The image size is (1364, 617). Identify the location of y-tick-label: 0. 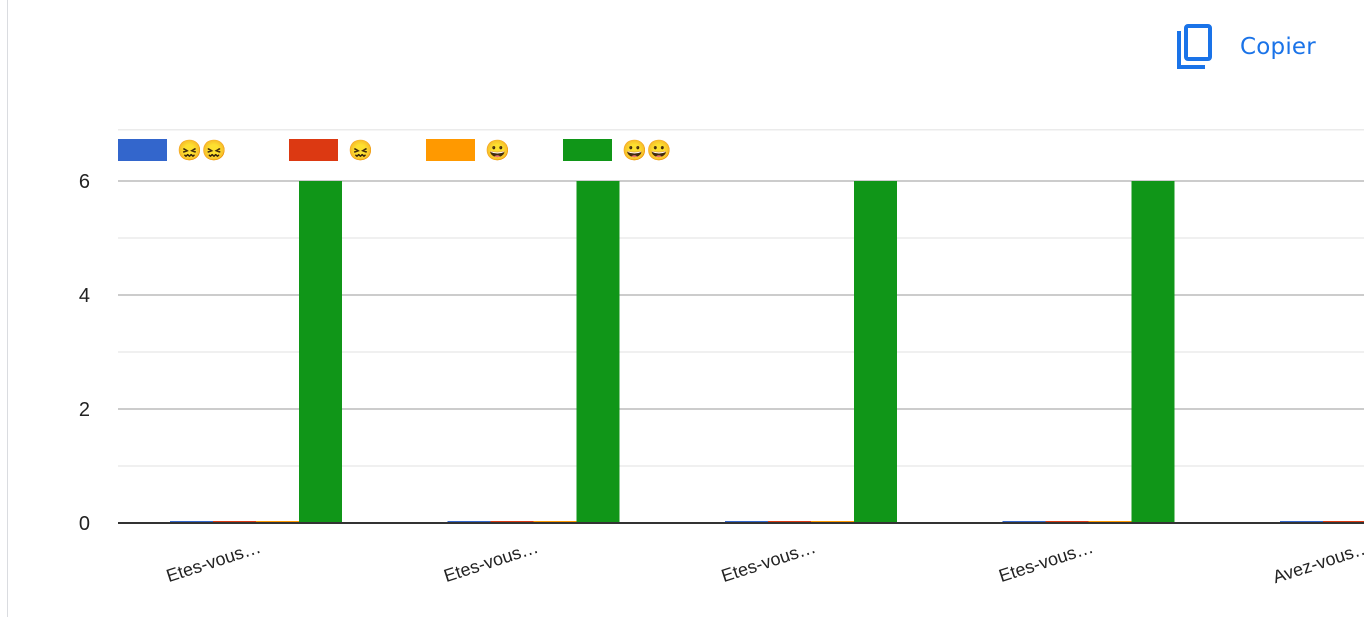
(84, 524).